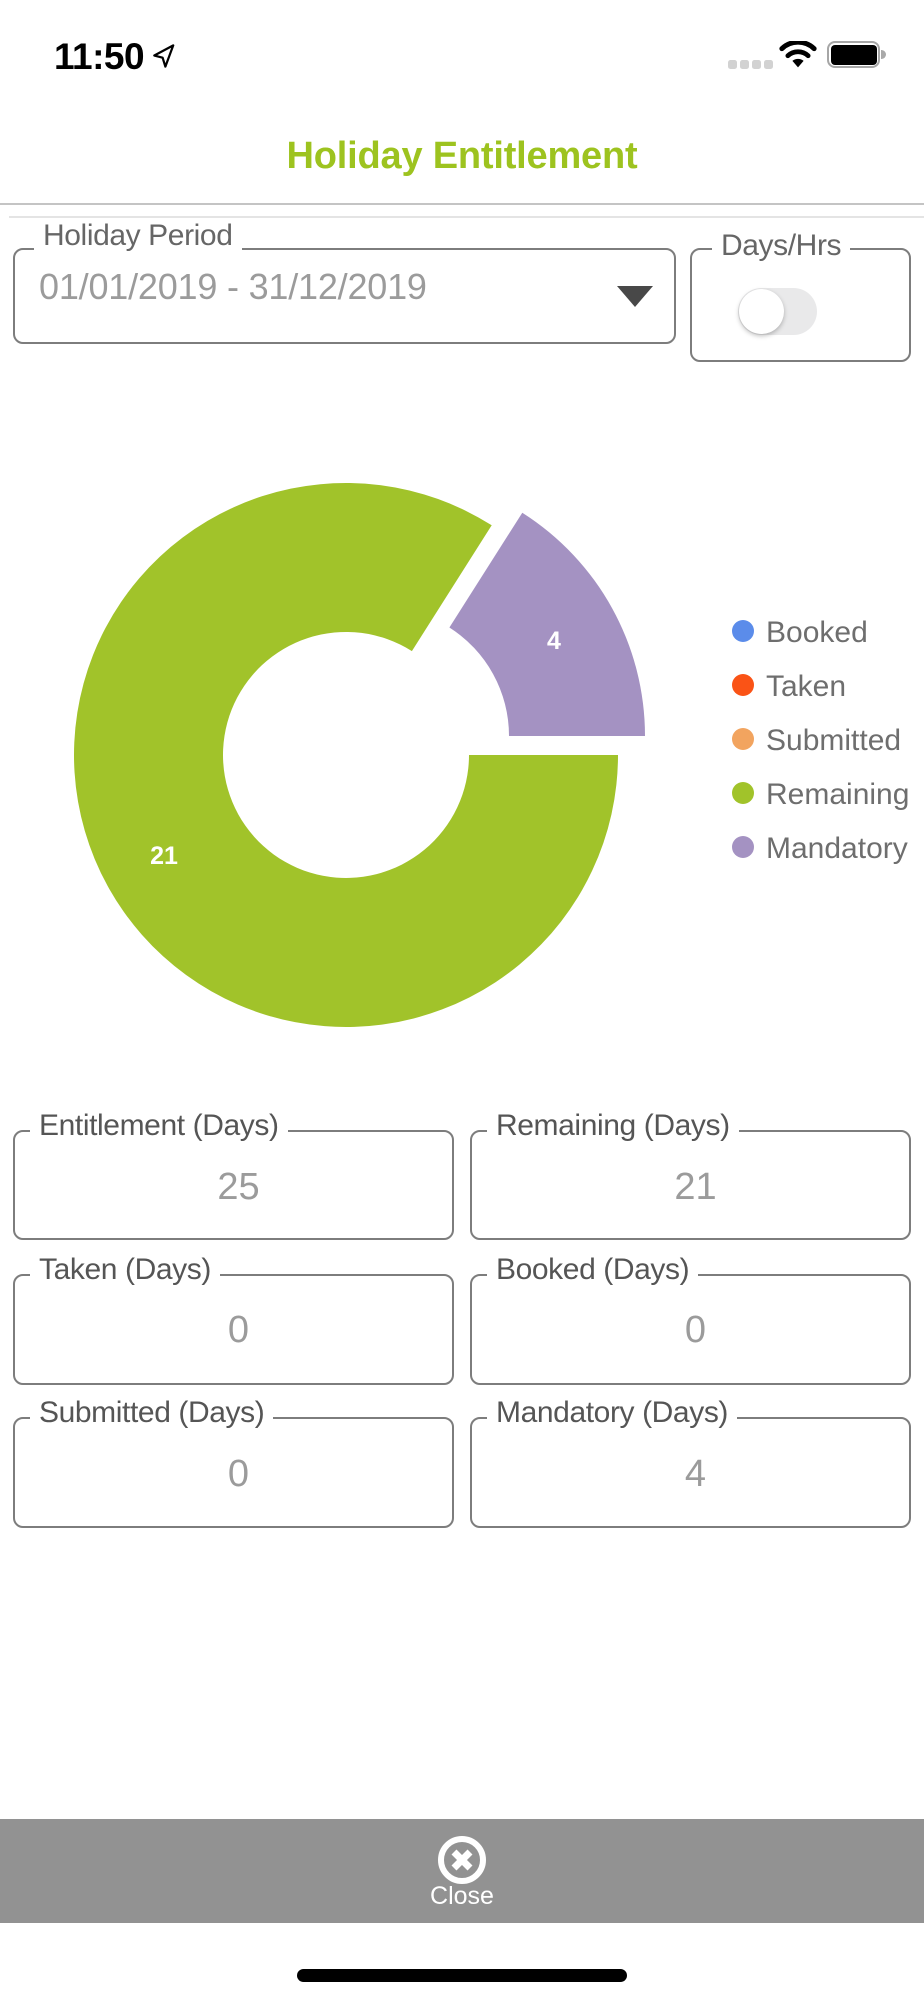 The image size is (924, 2000). I want to click on svg-text: Submitted, so click(833, 740).